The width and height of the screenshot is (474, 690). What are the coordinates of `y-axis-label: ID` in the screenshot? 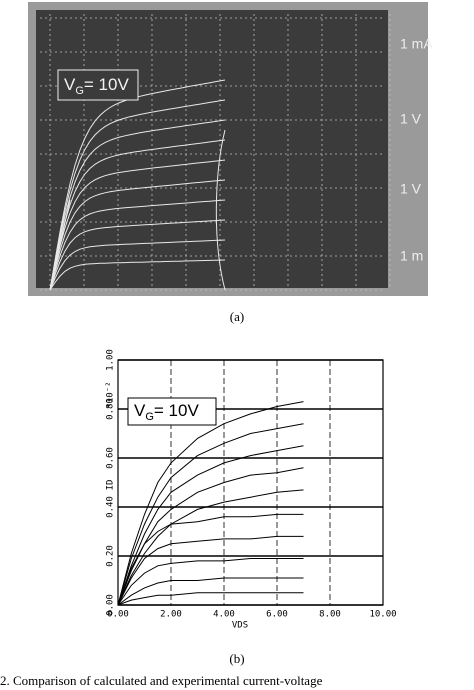 It's located at (111, 485).